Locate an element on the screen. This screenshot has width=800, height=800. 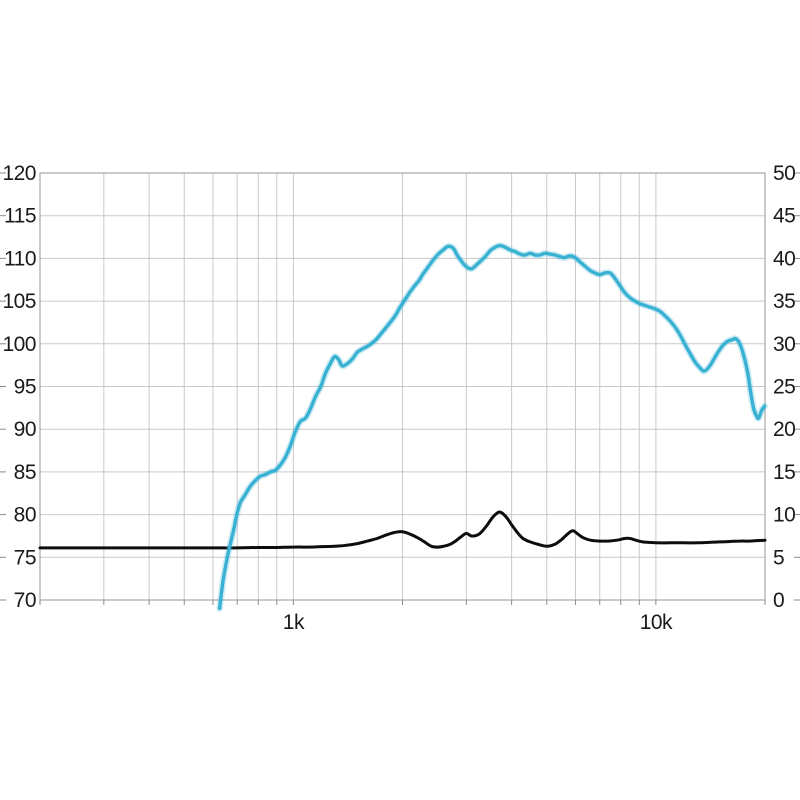
y-right-tick-label: 50 is located at coordinates (784, 173).